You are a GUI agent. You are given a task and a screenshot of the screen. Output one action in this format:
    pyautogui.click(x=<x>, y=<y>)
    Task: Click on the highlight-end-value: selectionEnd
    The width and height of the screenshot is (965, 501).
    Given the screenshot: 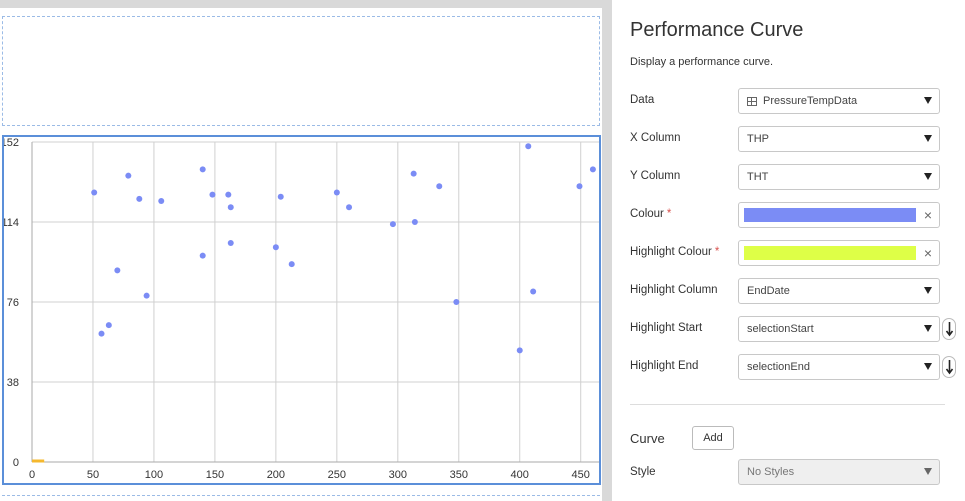 What is the action you would take?
    pyautogui.click(x=778, y=367)
    